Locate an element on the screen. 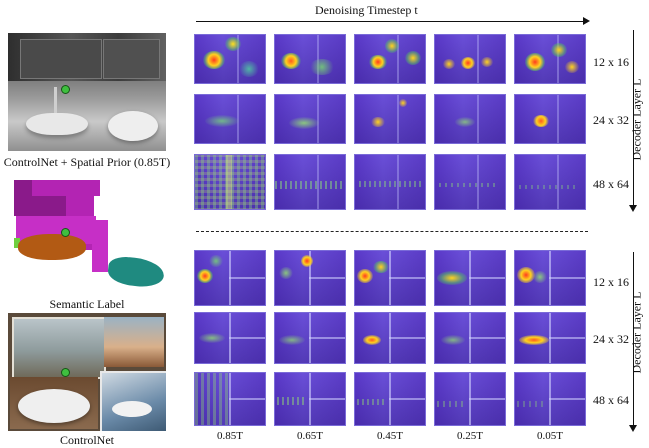  timestep-label-3: 0.45T is located at coordinates (390, 436).